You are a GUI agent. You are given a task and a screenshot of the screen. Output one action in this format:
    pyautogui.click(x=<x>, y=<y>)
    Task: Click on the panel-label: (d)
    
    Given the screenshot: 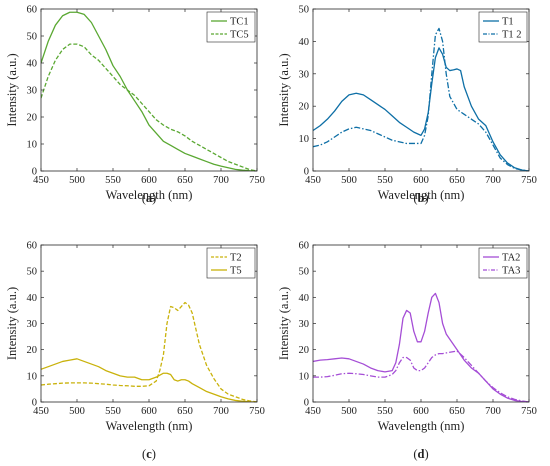 What is the action you would take?
    pyautogui.click(x=420, y=454)
    